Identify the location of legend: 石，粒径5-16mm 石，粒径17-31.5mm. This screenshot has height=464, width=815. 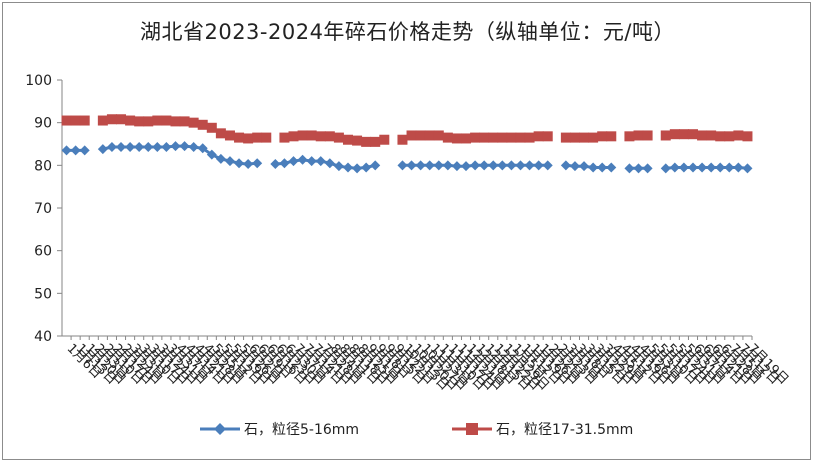
(407, 429).